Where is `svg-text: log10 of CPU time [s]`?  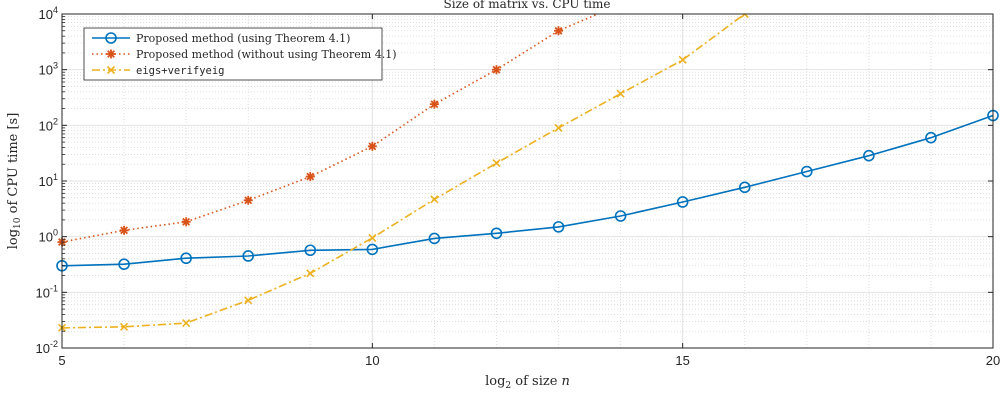
svg-text: log10 of CPU time [s] is located at coordinates (14, 181).